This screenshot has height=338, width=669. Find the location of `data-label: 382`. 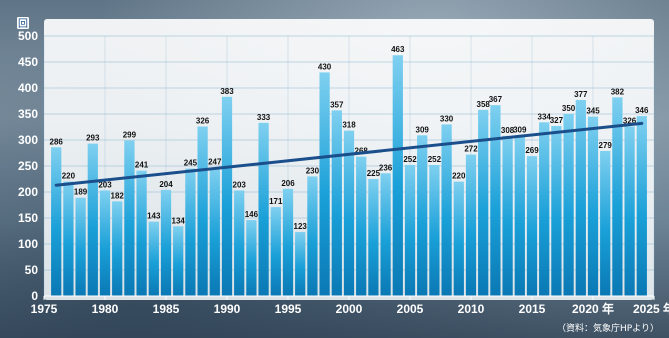

data-label: 382 is located at coordinates (618, 91).